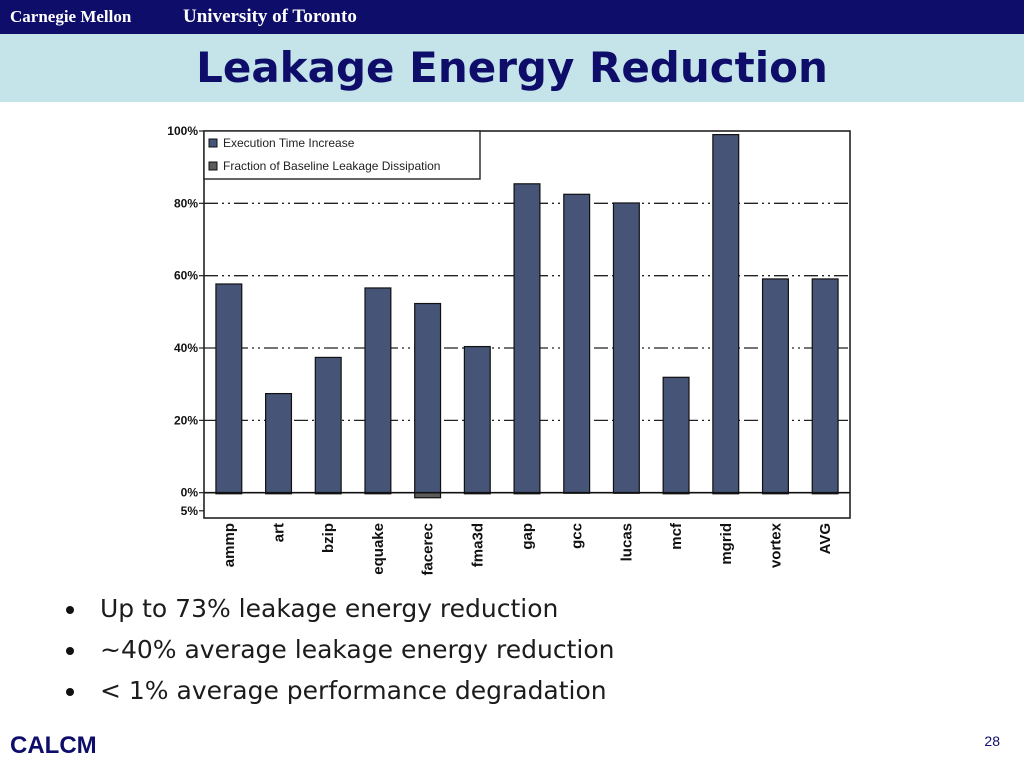  What do you see at coordinates (512, 17) in the screenshot?
I see `header-bar: Carnegie Mellon University of Toronto` at bounding box center [512, 17].